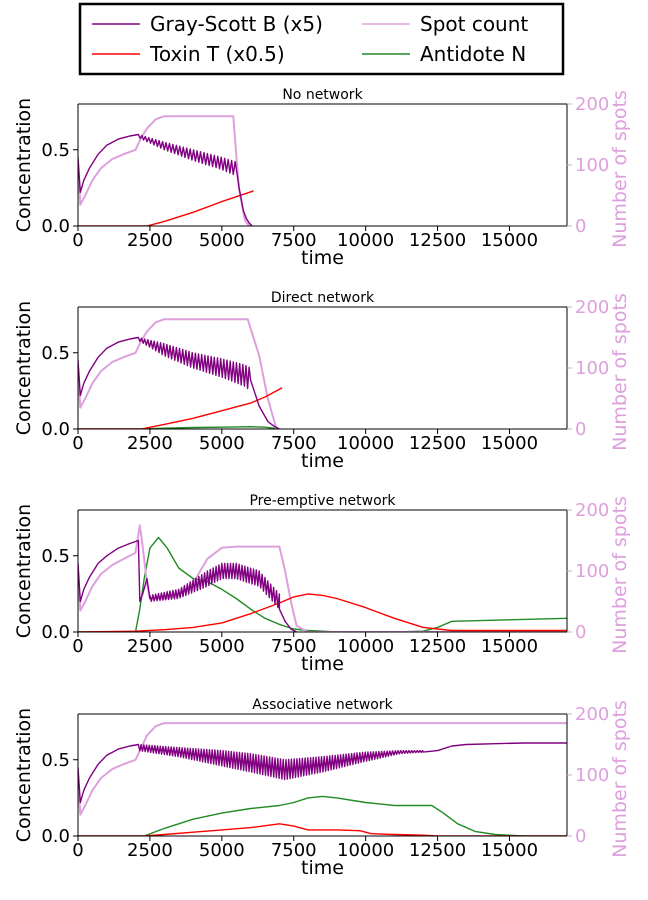 This screenshot has height=900, width=648. Describe the element at coordinates (322, 705) in the screenshot. I see `panel-title: Associative network` at that location.